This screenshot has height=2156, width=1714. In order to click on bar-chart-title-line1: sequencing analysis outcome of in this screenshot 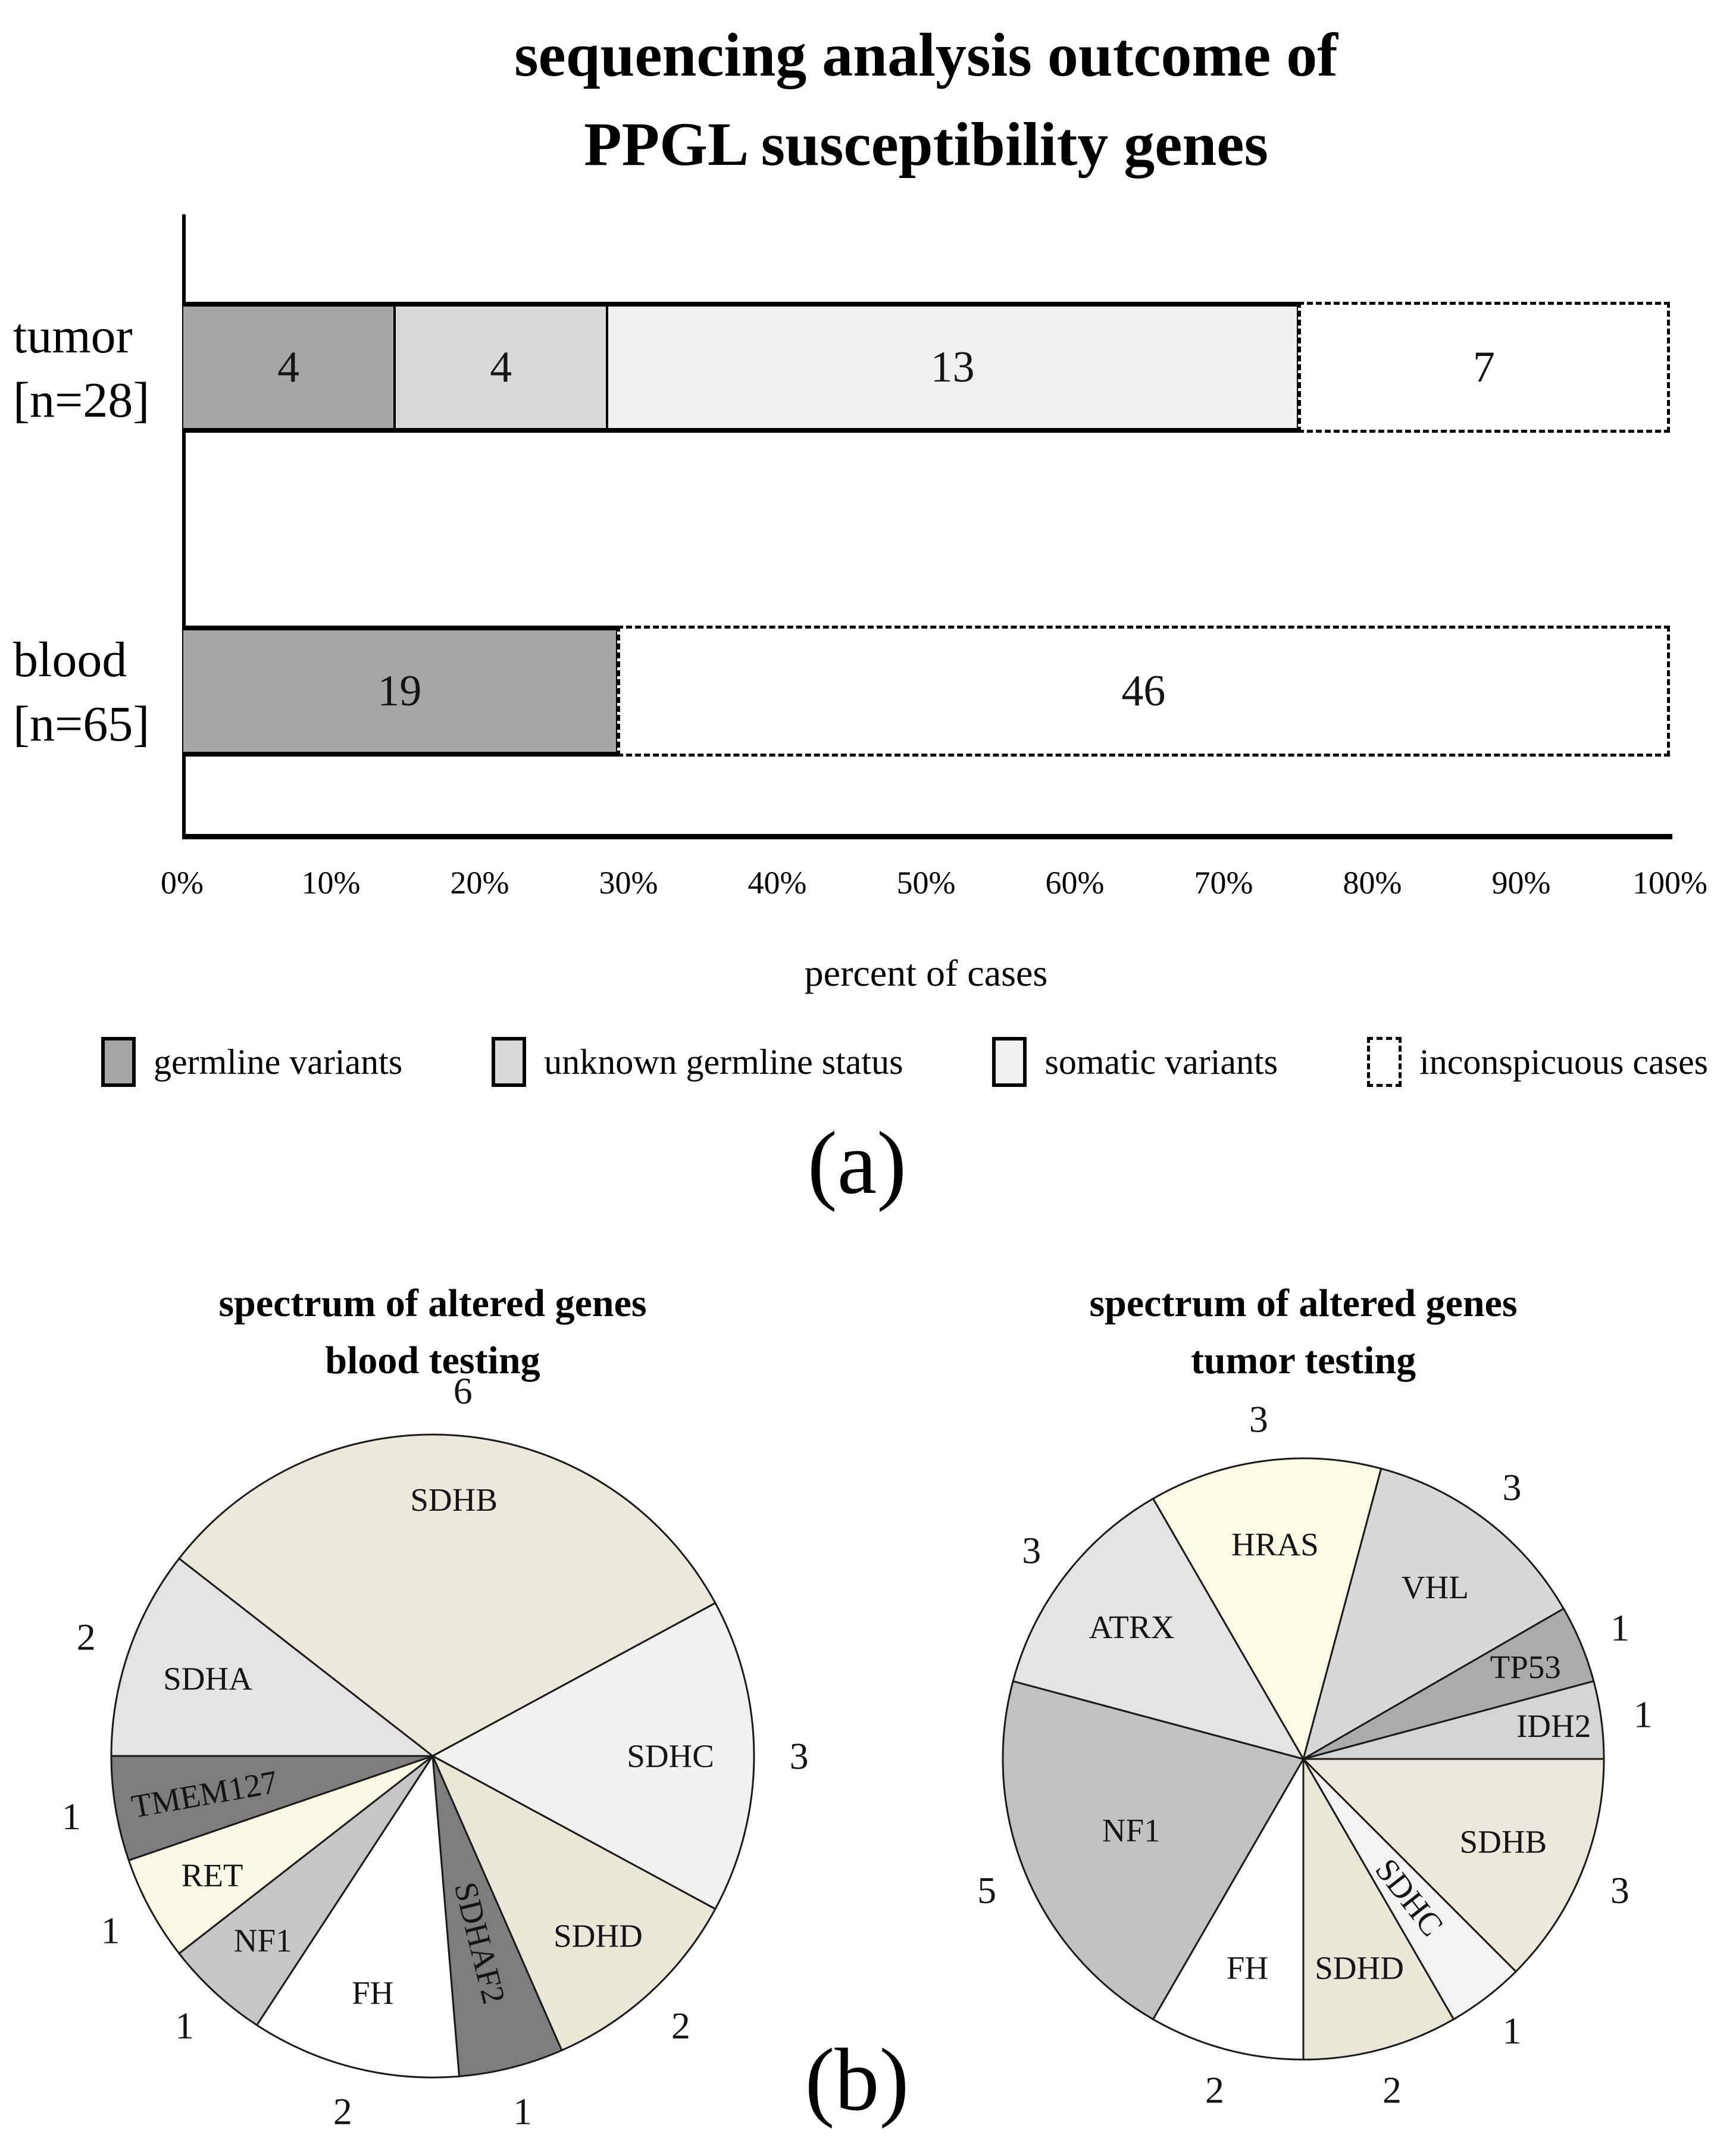, I will do `click(926, 55)`.